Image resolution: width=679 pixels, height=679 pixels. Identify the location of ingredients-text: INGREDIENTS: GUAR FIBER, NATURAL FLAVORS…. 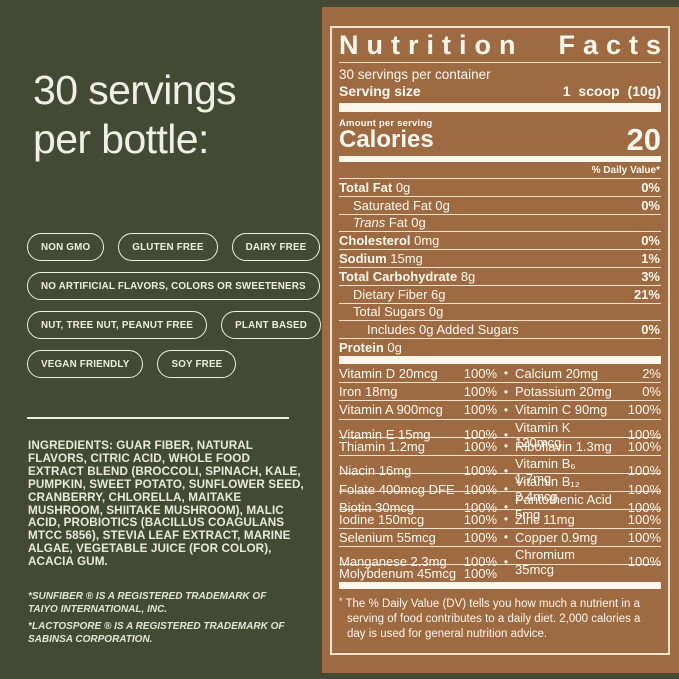
(166, 504).